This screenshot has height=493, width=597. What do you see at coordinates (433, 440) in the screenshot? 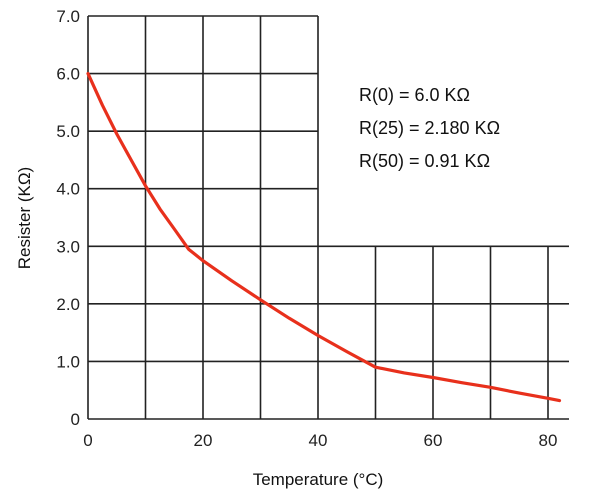
I see `x-tick-label: 60` at bounding box center [433, 440].